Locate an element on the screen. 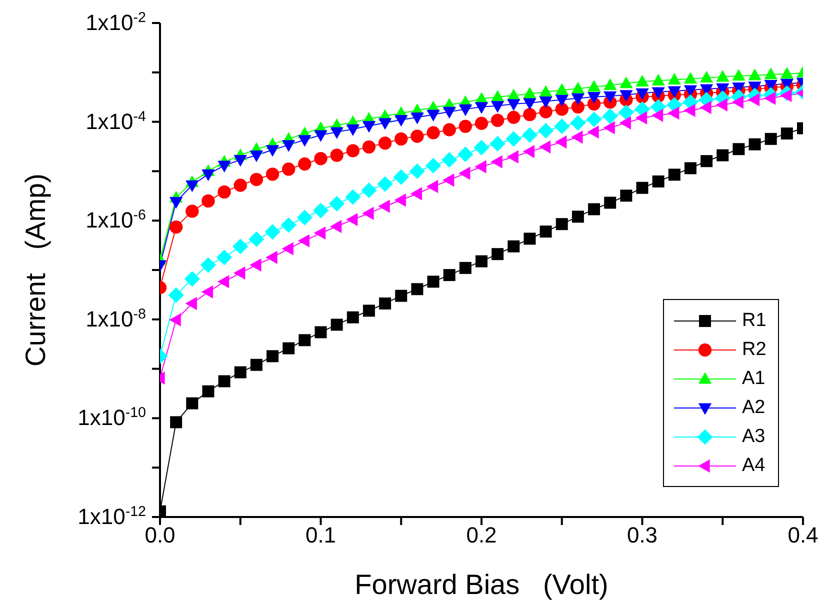 The height and width of the screenshot is (613, 826). y-tick-label: 1x10$^{-12}$ is located at coordinates (112, 516).